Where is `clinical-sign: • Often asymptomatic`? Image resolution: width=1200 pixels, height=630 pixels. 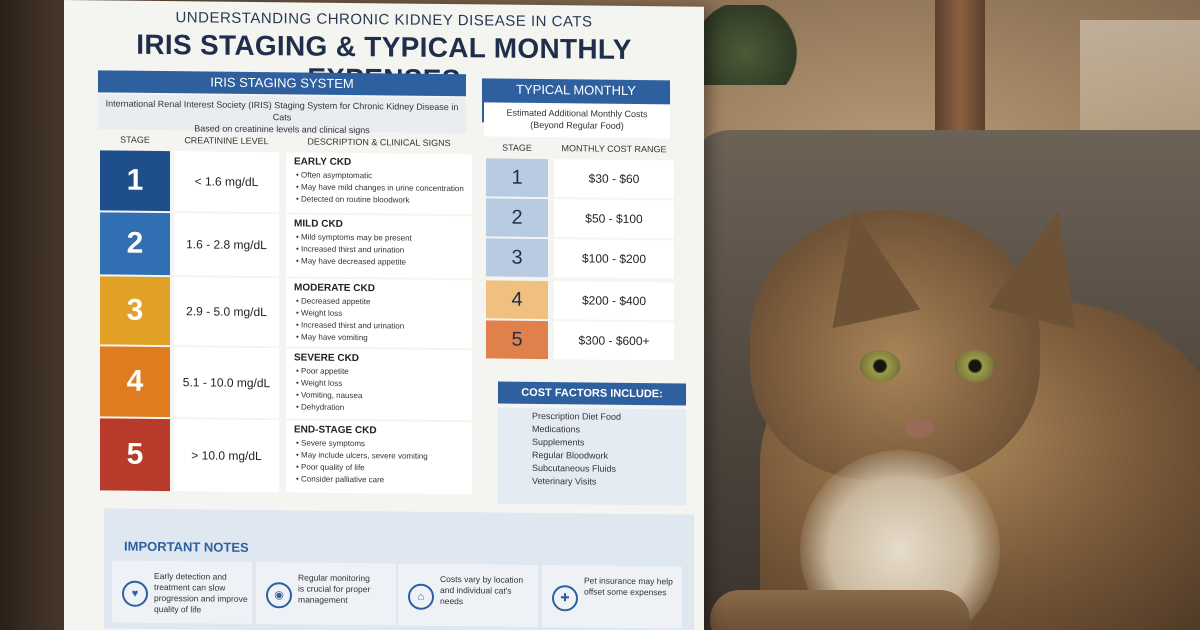
clinical-sign: • Often asymptomatic is located at coordinates (334, 175).